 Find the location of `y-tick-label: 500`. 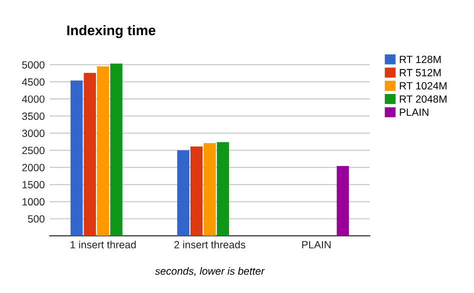

y-tick-label: 500 is located at coordinates (36, 219).